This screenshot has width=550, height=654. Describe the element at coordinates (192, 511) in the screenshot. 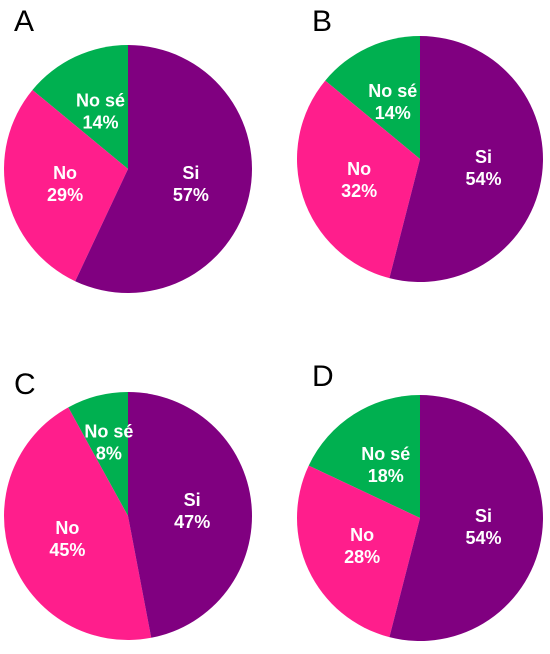

I see `pie-c-label-si: Si 47%` at that location.